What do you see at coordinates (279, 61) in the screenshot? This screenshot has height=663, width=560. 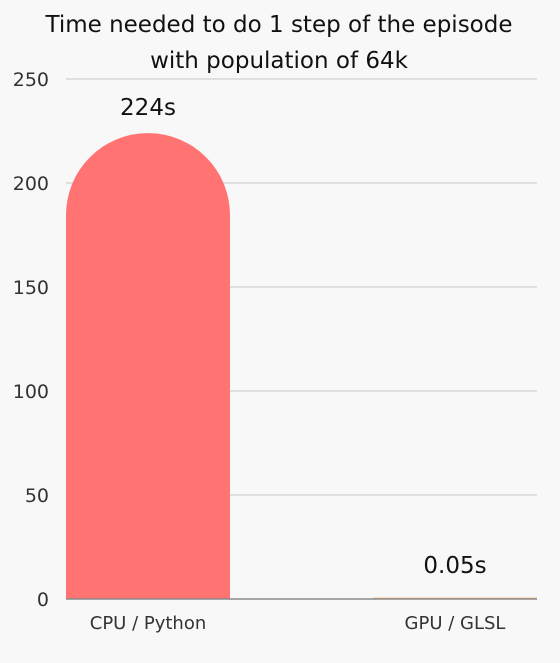 I see `chart-title-line-2: with population of 64k` at bounding box center [279, 61].